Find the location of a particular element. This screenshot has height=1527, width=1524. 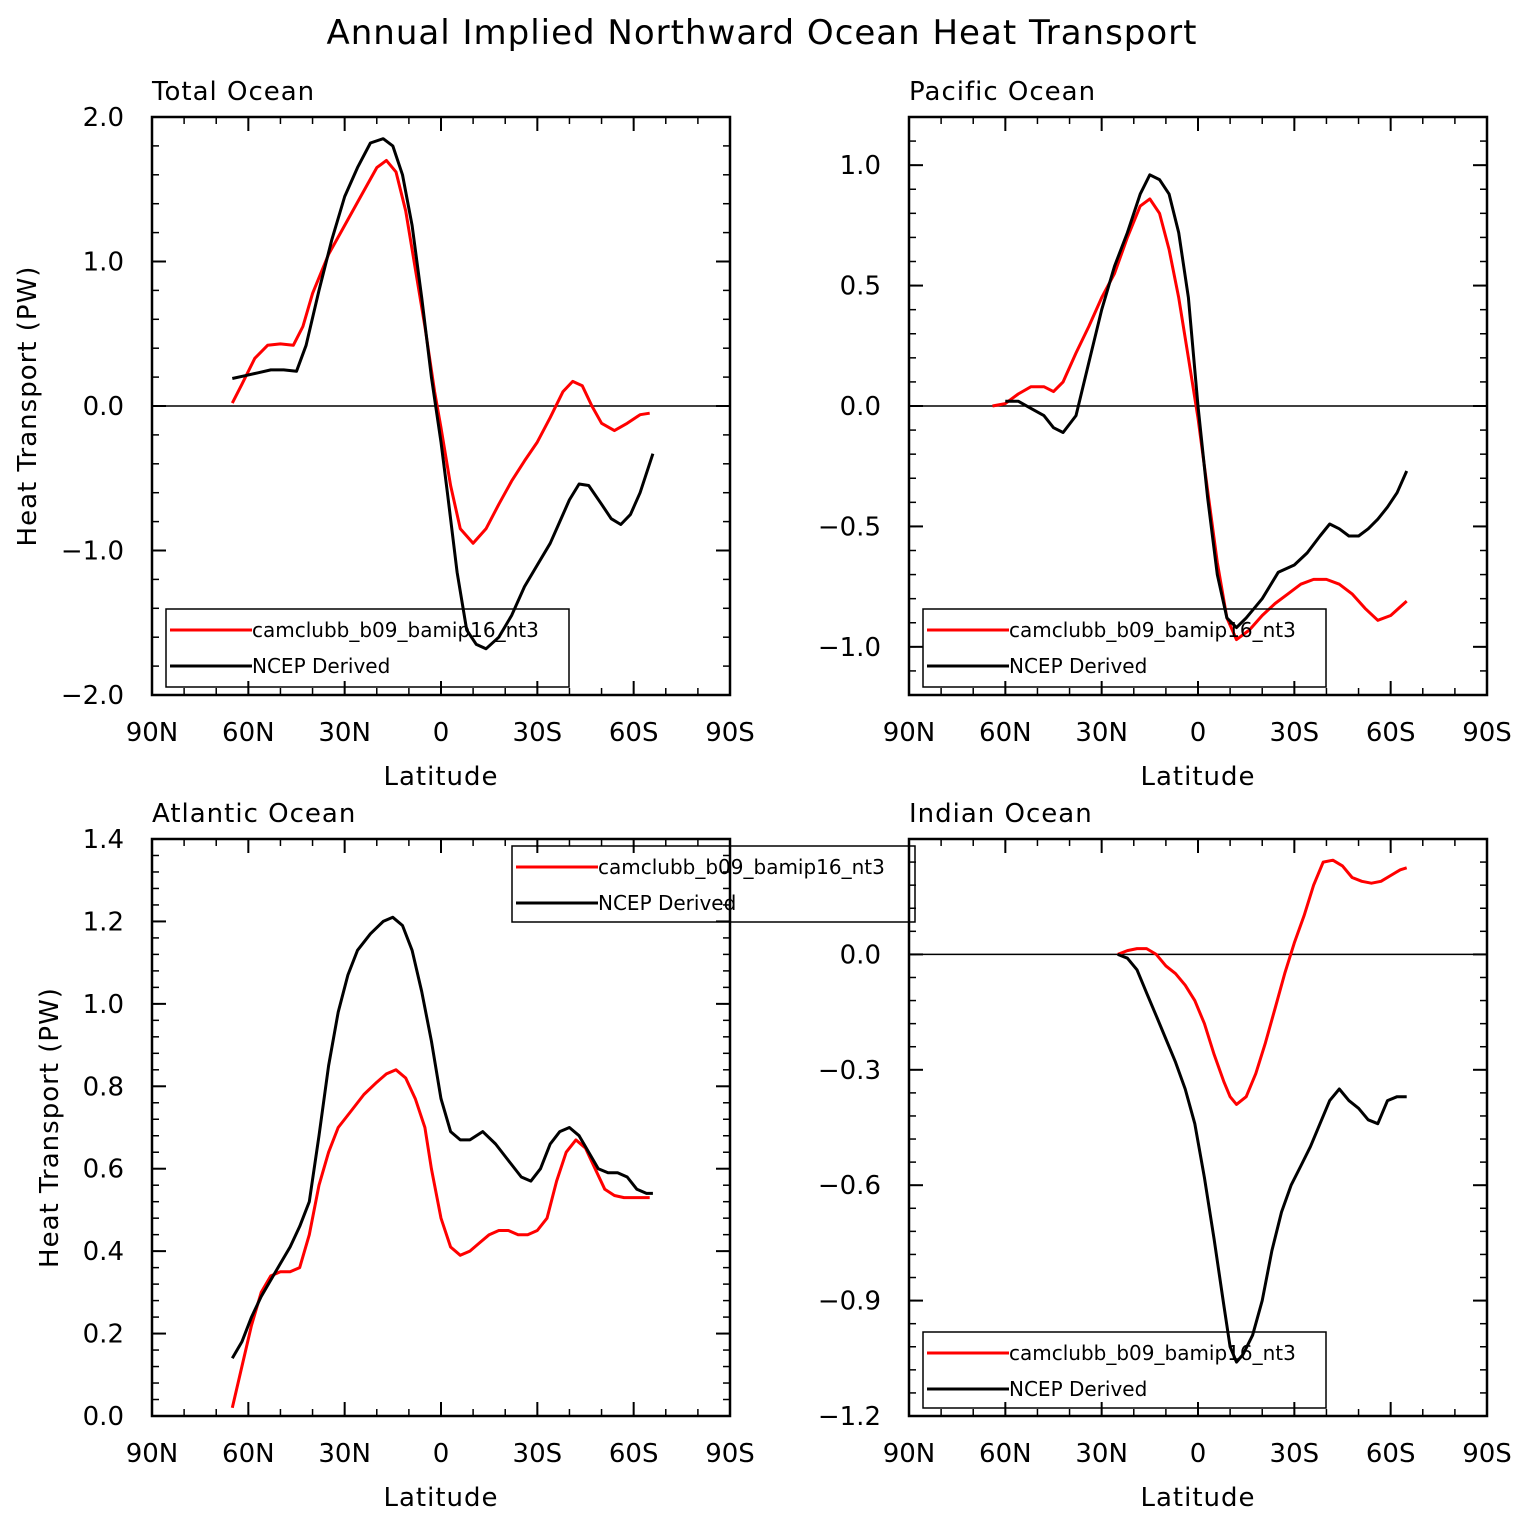

y-tick-label: −0.5 is located at coordinates (849, 527).